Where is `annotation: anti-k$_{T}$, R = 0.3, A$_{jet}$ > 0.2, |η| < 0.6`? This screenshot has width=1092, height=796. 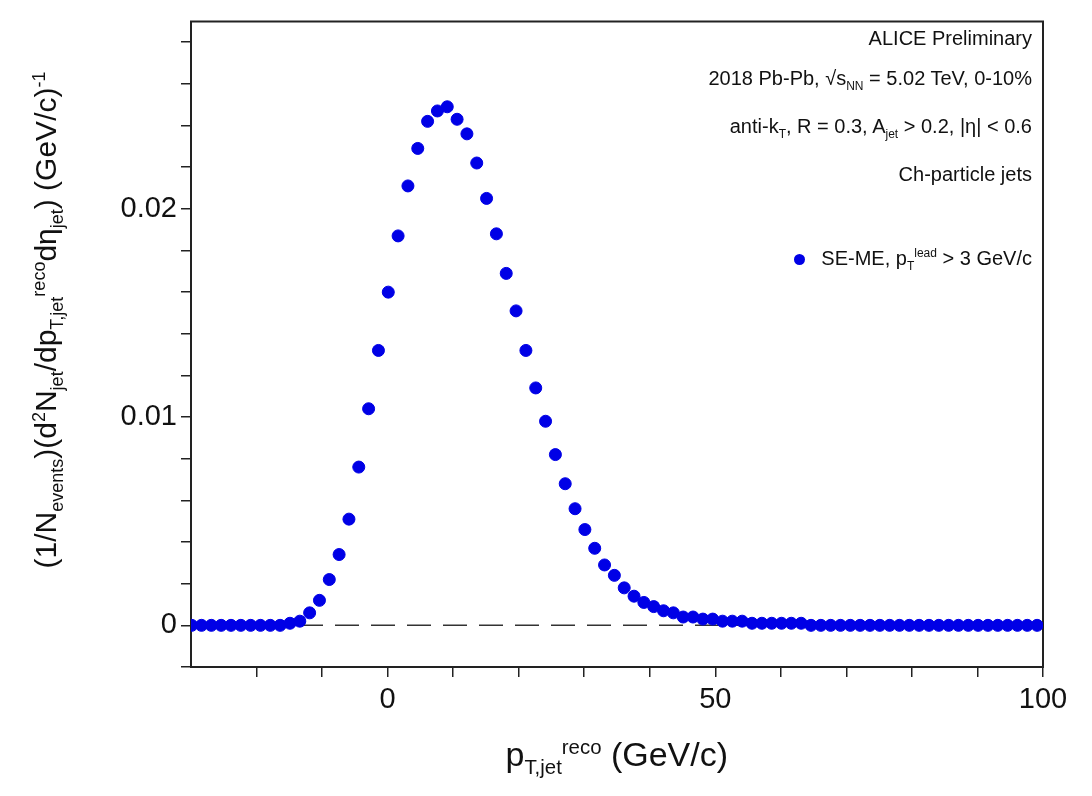
annotation: anti-k$_{T}$, R = 0.3, A$_{jet}$ > 0.2, |η| < 0.6 is located at coordinates (880, 128).